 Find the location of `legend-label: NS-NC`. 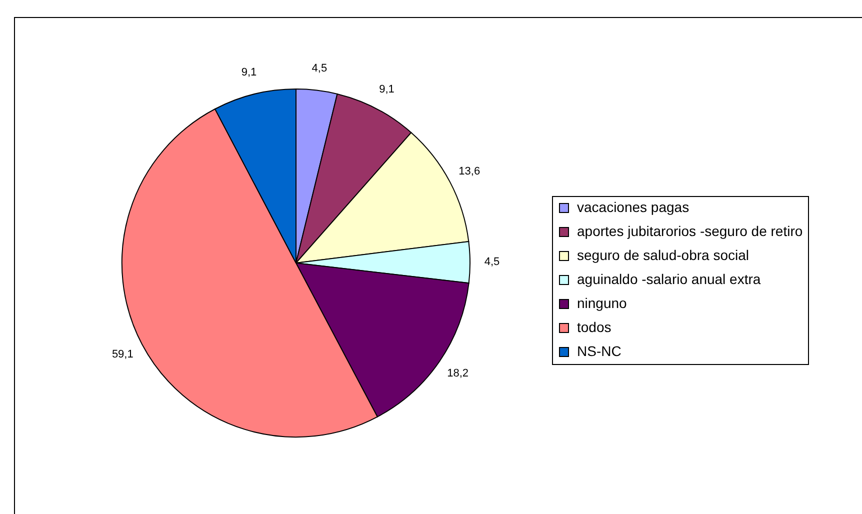

legend-label: NS-NC is located at coordinates (599, 351).